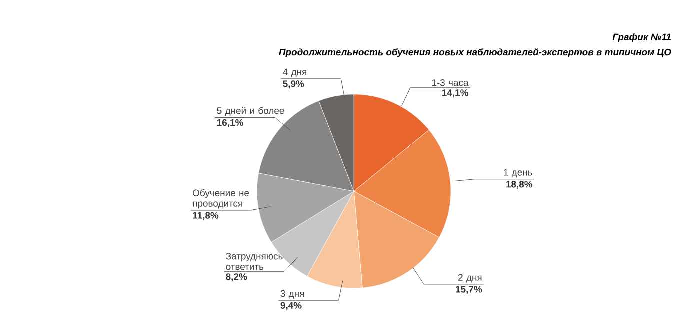 The image size is (692, 335). What do you see at coordinates (469, 290) in the screenshot?
I see `data-label: 15,7%` at bounding box center [469, 290].